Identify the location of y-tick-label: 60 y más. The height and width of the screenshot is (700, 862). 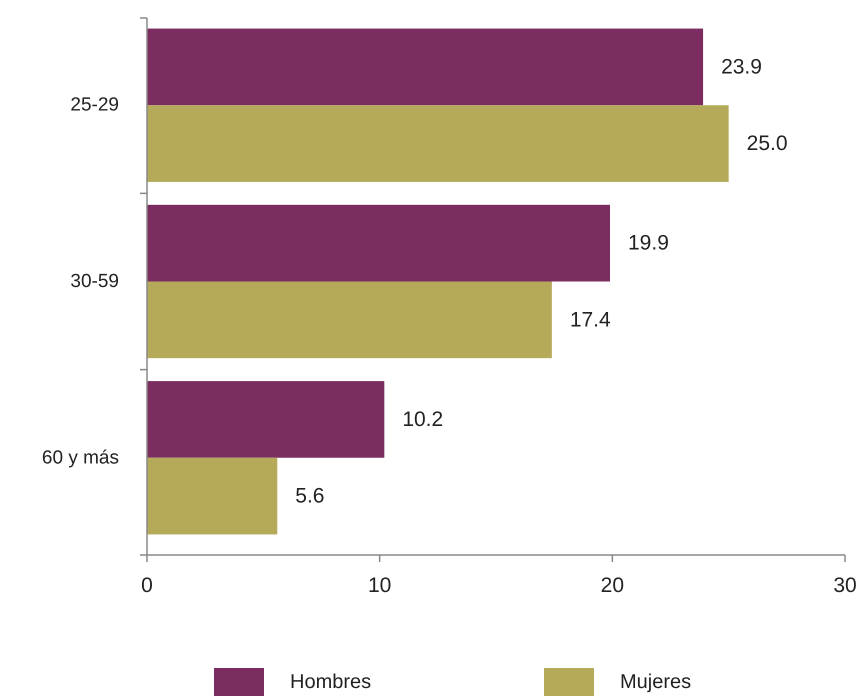
(80, 457).